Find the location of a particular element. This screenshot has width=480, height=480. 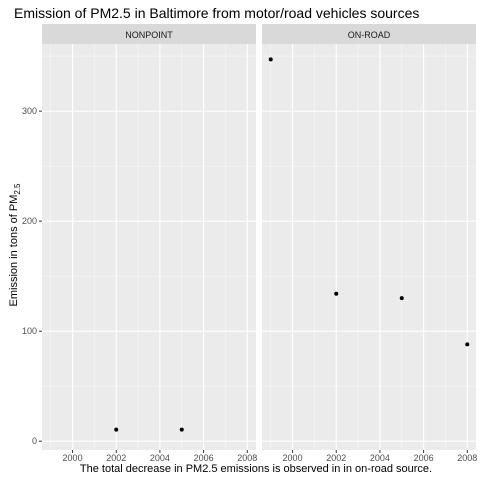

strip-label-nonpoint: NONPOINT is located at coordinates (149, 35).